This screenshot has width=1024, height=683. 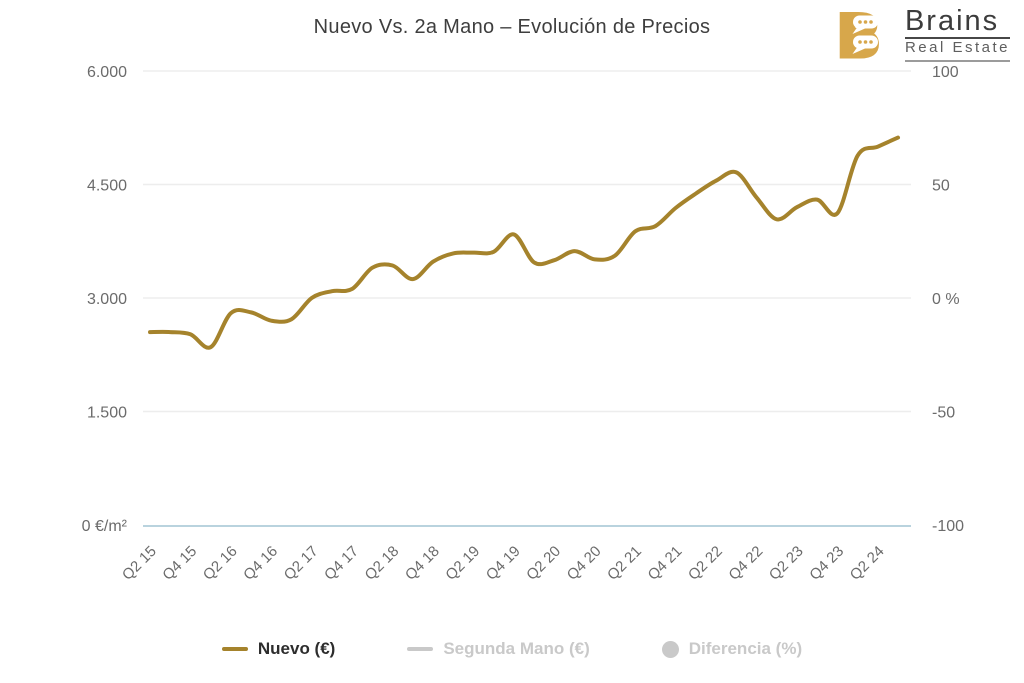 I want to click on y-axis-left-label: 3.000, so click(x=107, y=299).